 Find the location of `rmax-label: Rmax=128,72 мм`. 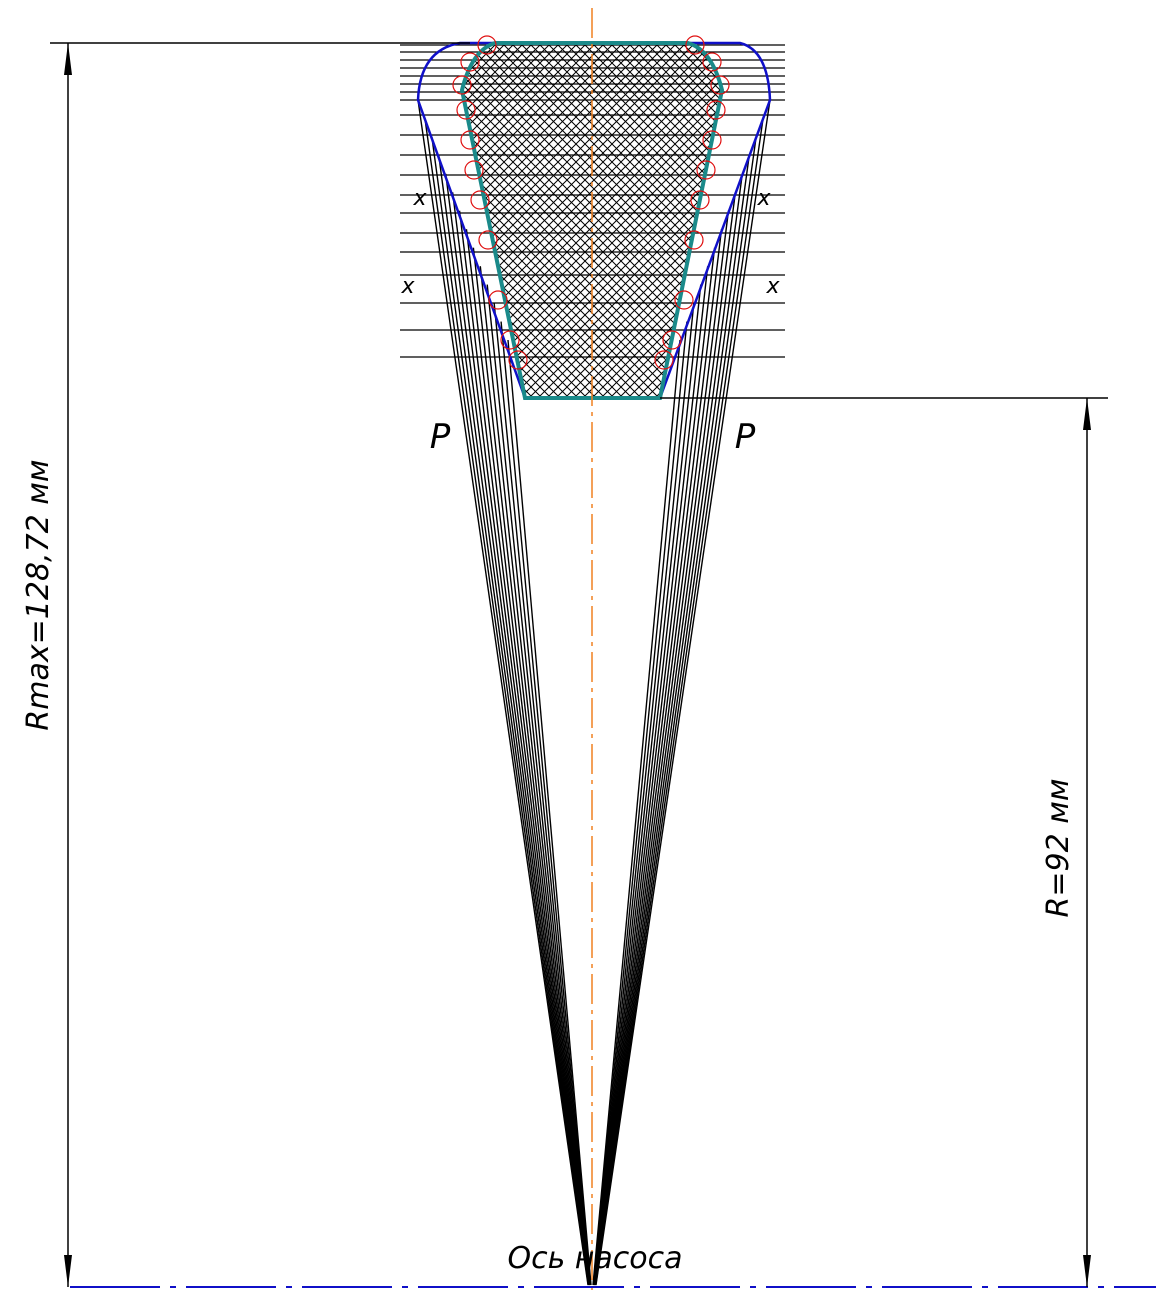

rmax-label: Rmax=128,72 мм is located at coordinates (38, 594).